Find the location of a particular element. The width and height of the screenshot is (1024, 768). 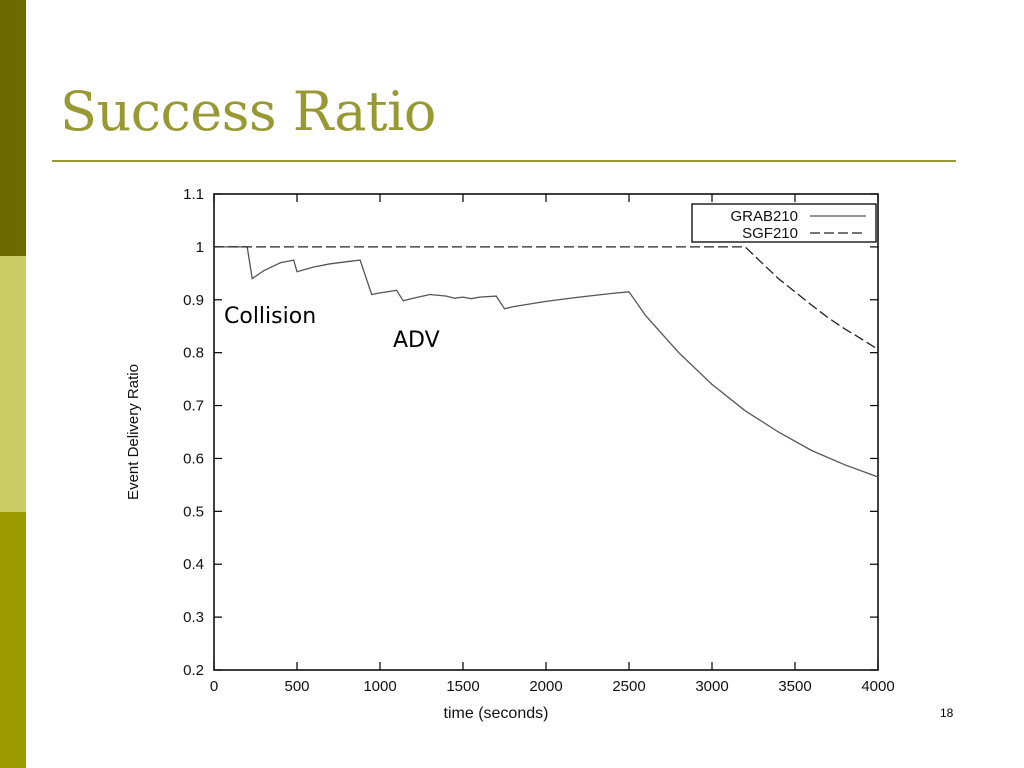

y-axis-title: Event Delivery Ratio is located at coordinates (133, 432).